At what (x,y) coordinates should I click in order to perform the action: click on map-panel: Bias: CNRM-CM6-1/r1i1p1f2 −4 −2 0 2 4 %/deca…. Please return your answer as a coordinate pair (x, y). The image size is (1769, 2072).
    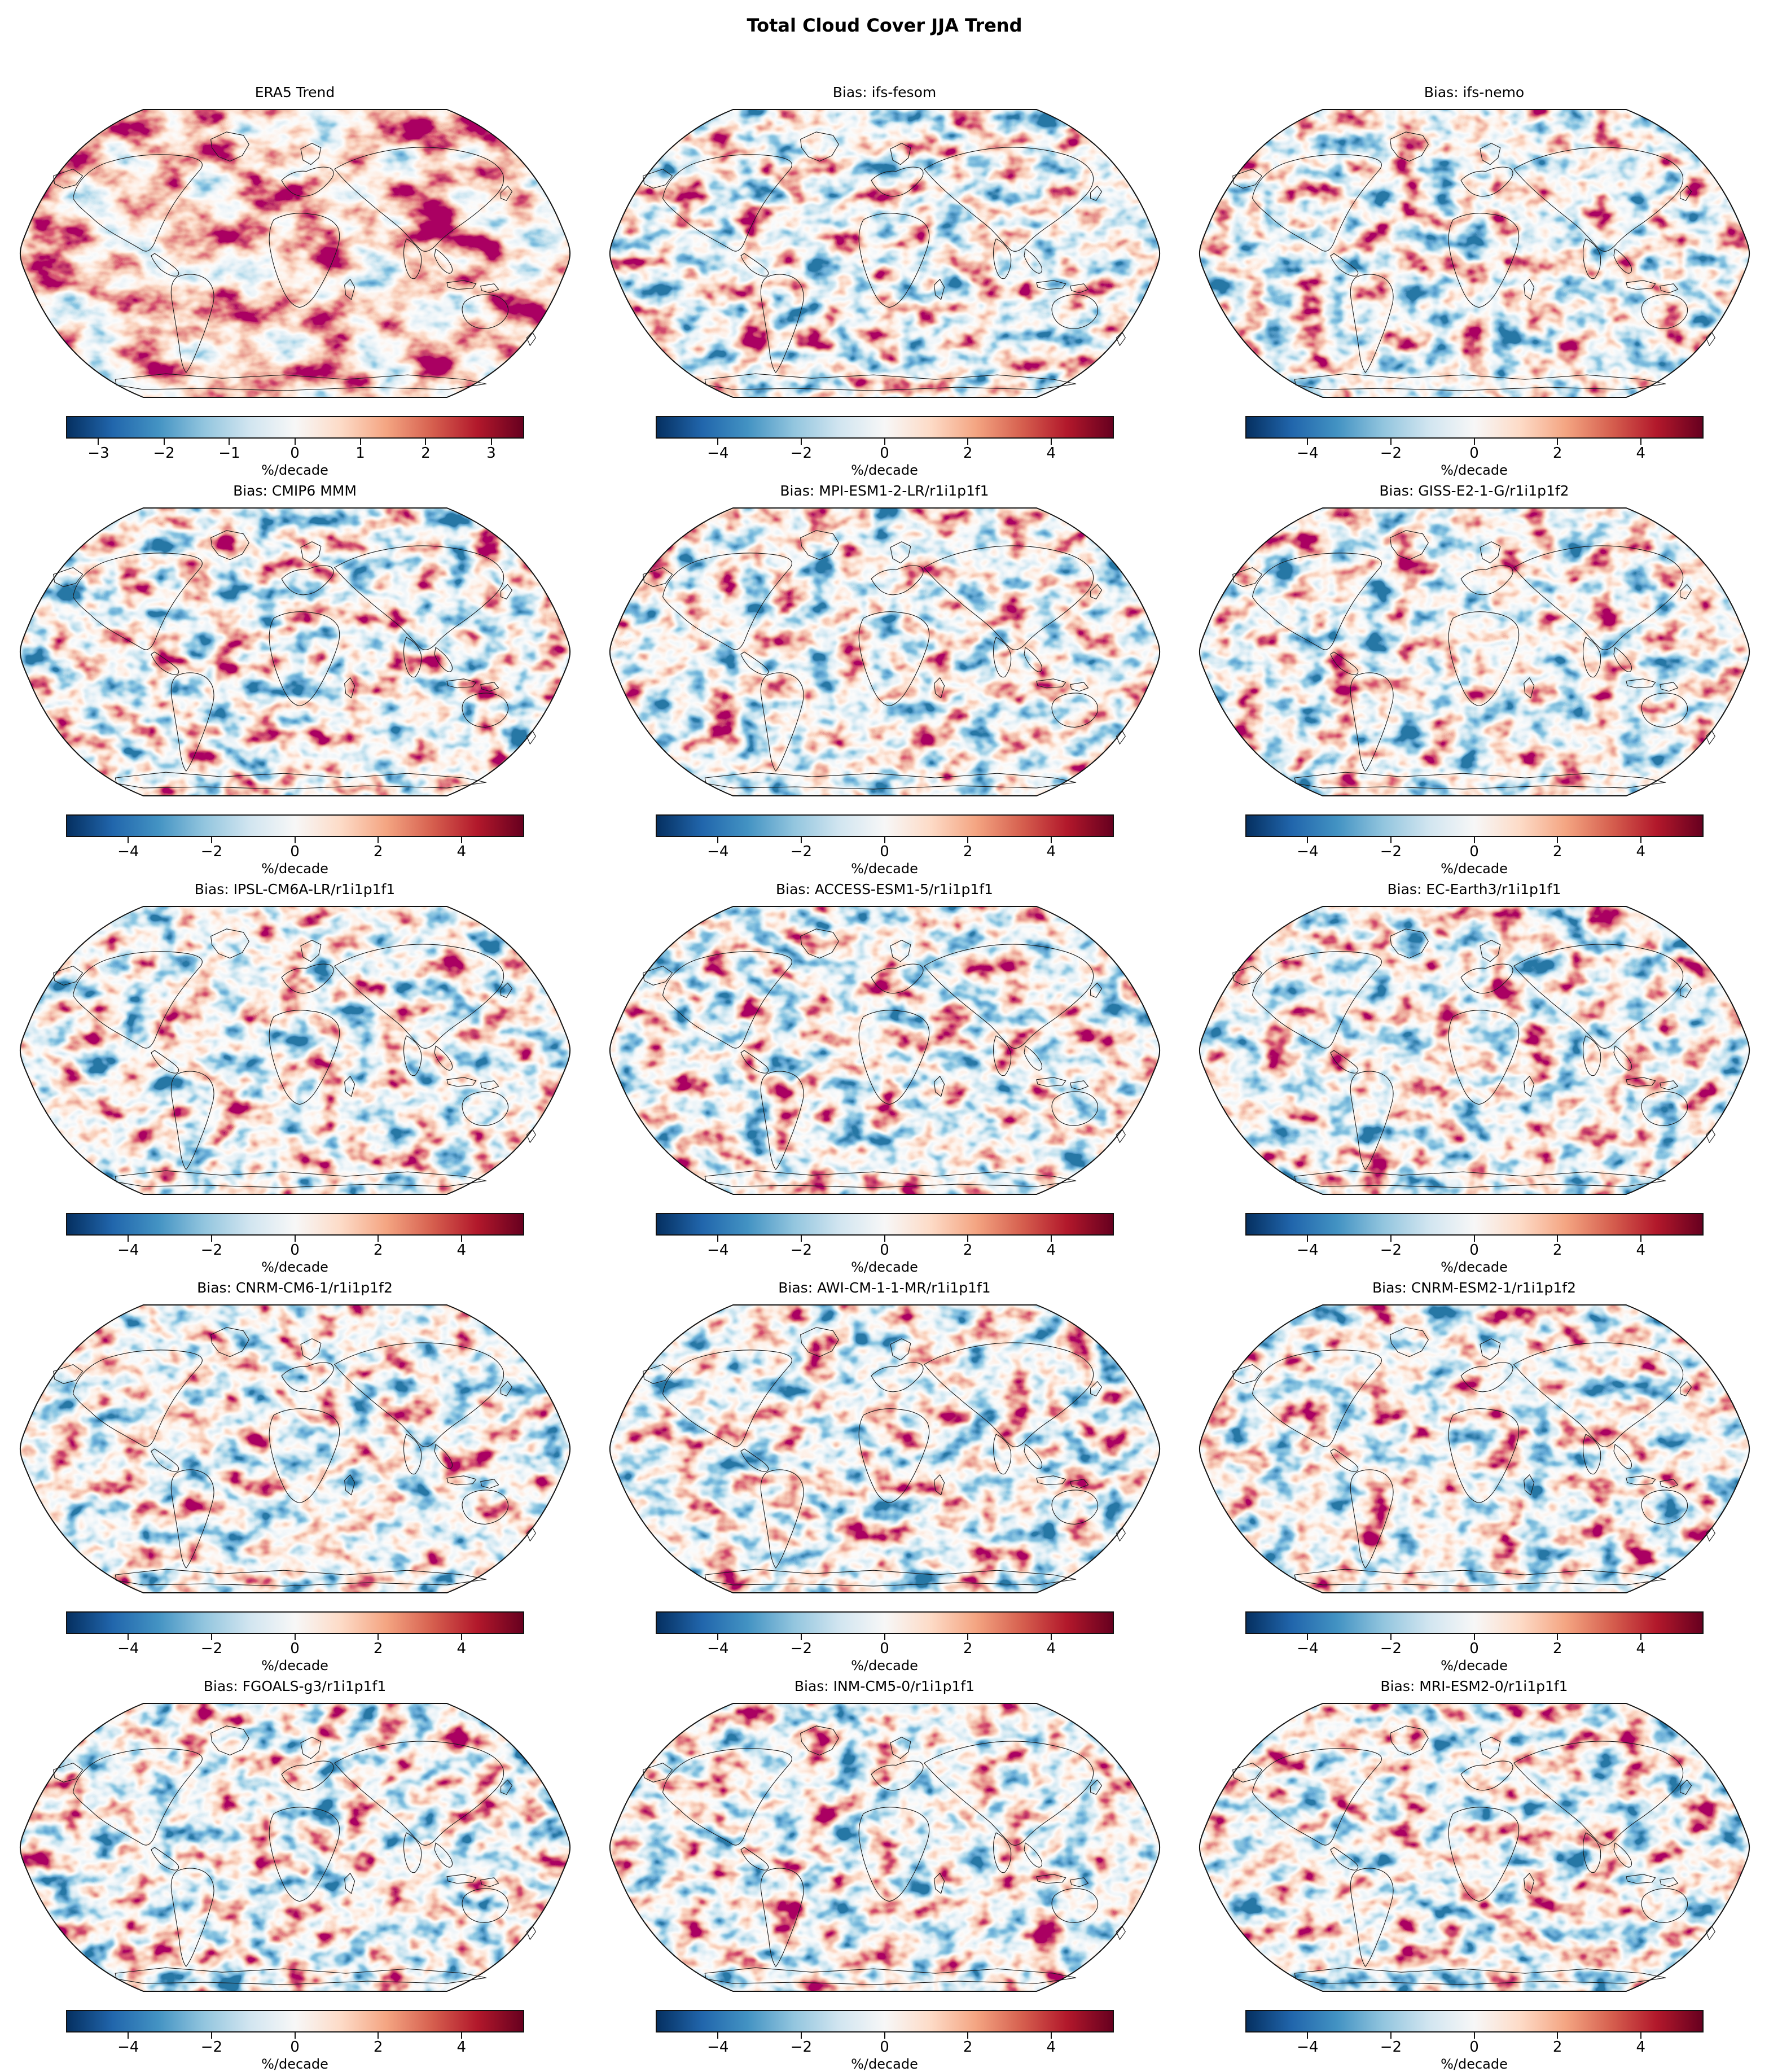
    Looking at the image, I should click on (295, 1472).